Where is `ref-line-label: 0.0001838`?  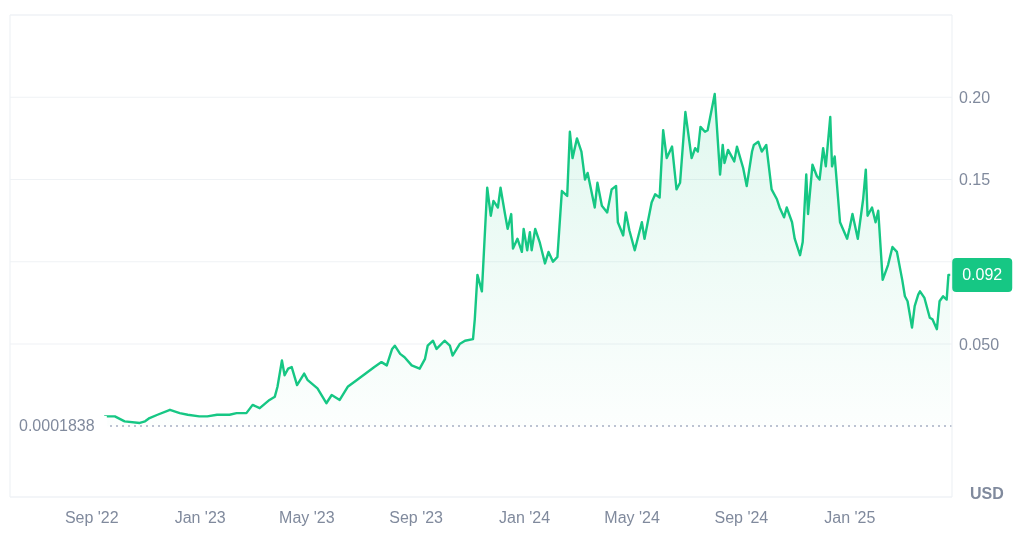
ref-line-label: 0.0001838 is located at coordinates (57, 426).